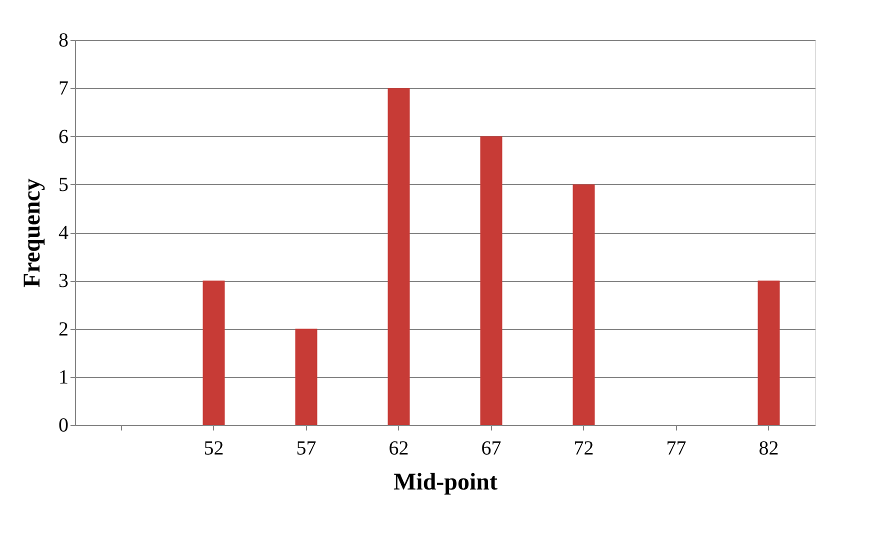  Describe the element at coordinates (63, 137) in the screenshot. I see `y-tick-label: 6` at that location.